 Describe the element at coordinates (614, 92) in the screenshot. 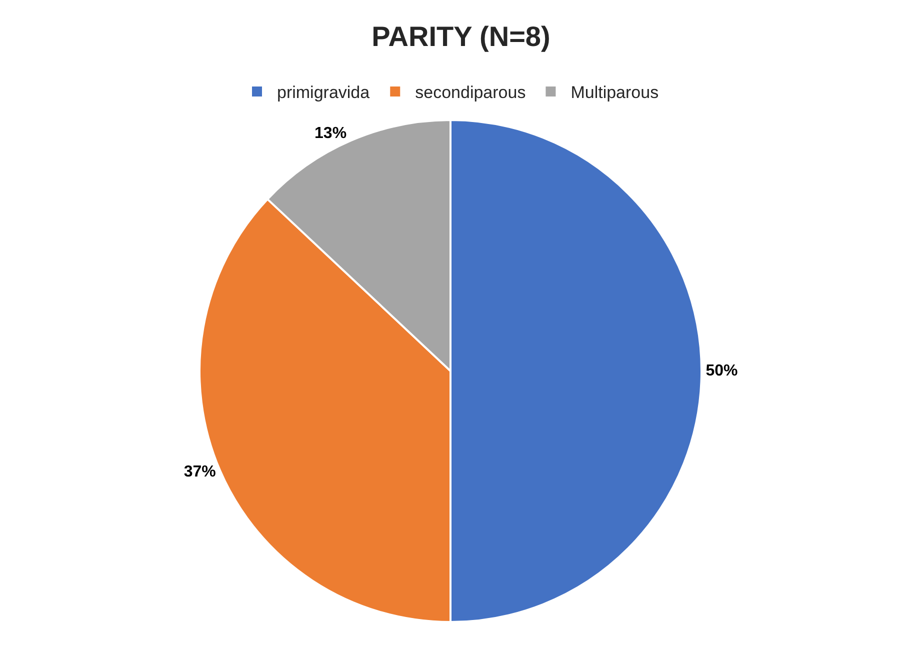

I see `legend-label: Multiparous` at that location.